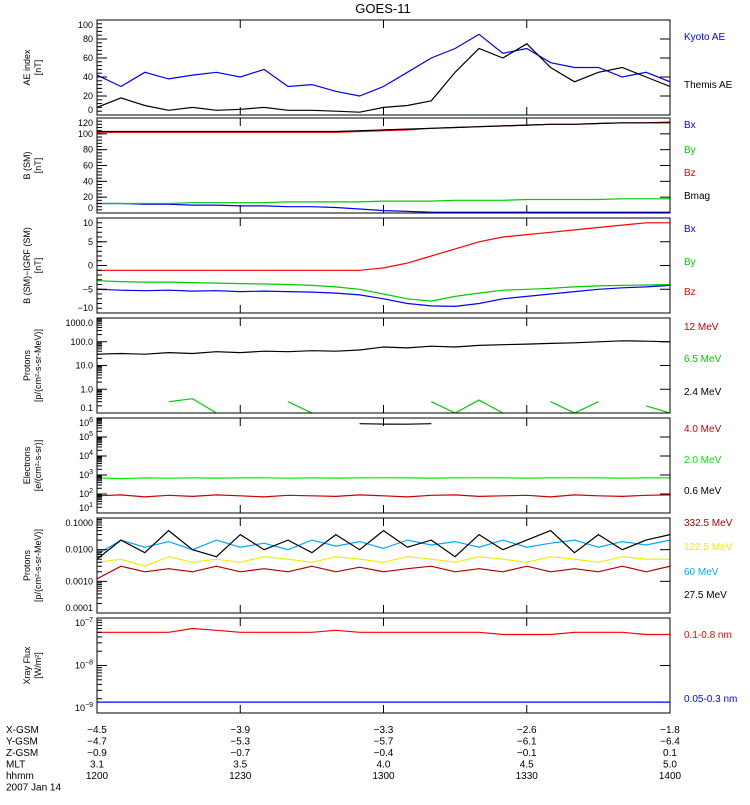  I want to click on ephemeris-value: 1230, so click(240, 776).